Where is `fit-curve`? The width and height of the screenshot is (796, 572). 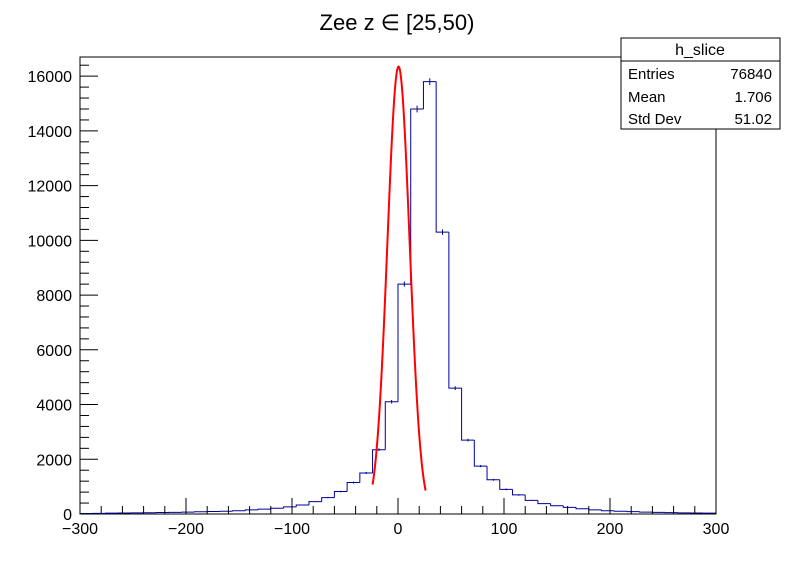 fit-curve is located at coordinates (399, 278).